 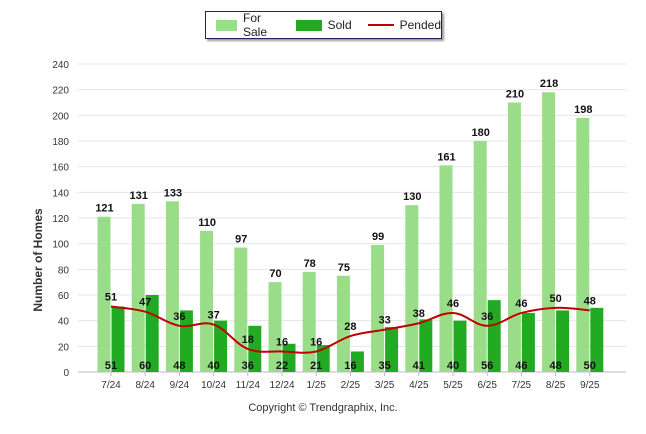 What do you see at coordinates (213, 316) in the screenshot?
I see `label-pended: 37` at bounding box center [213, 316].